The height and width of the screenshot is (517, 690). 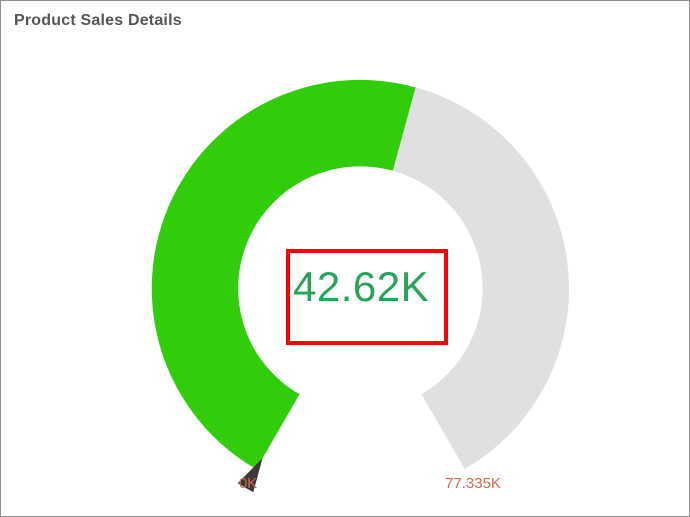 I want to click on gauge-marker-pointer-icon, so click(x=250, y=475).